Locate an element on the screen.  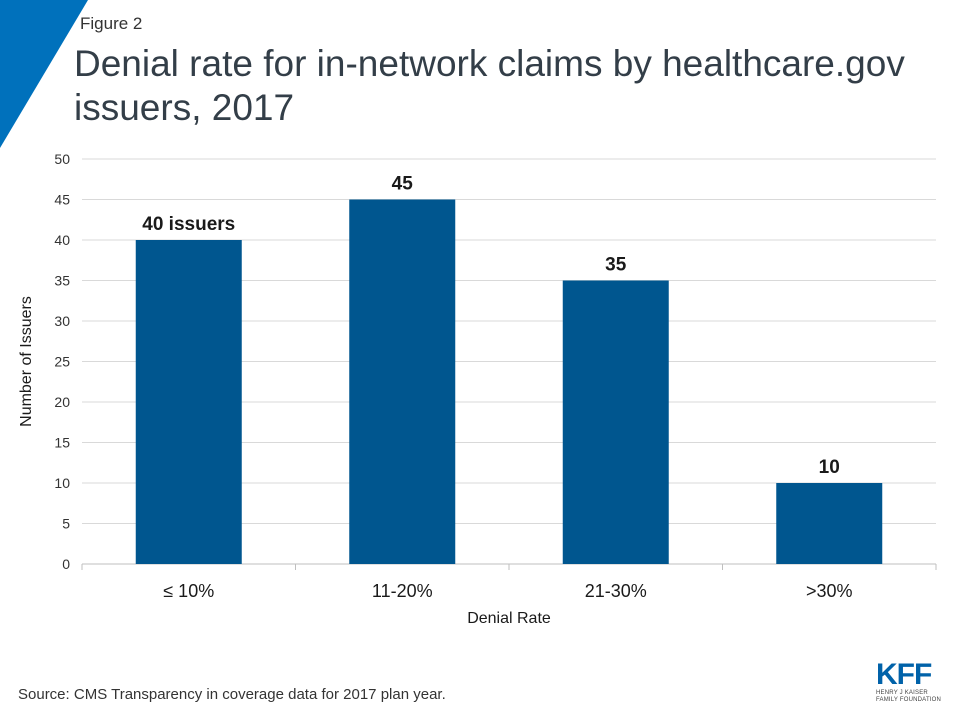
figure-label: Figure 2 is located at coordinates (111, 23).